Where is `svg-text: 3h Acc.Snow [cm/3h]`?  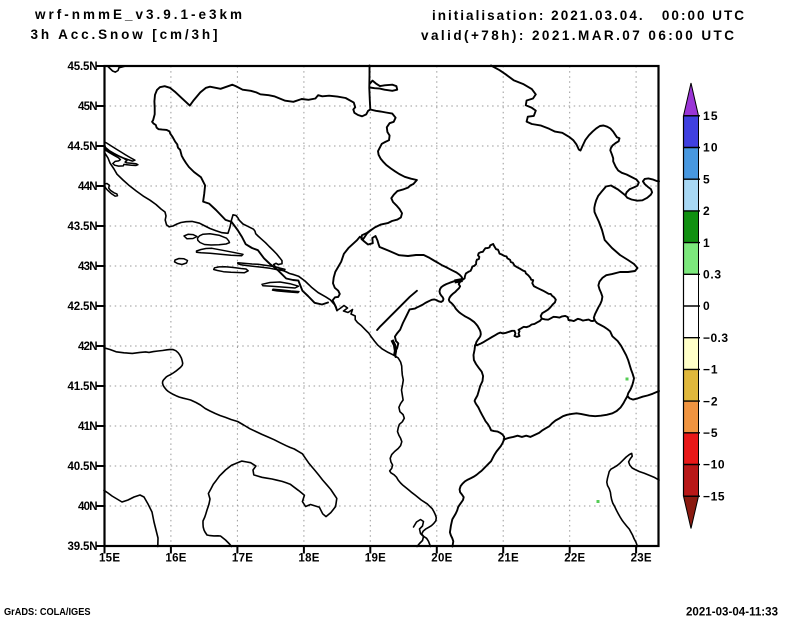
svg-text: 3h Acc.Snow [cm/3h] is located at coordinates (124, 34).